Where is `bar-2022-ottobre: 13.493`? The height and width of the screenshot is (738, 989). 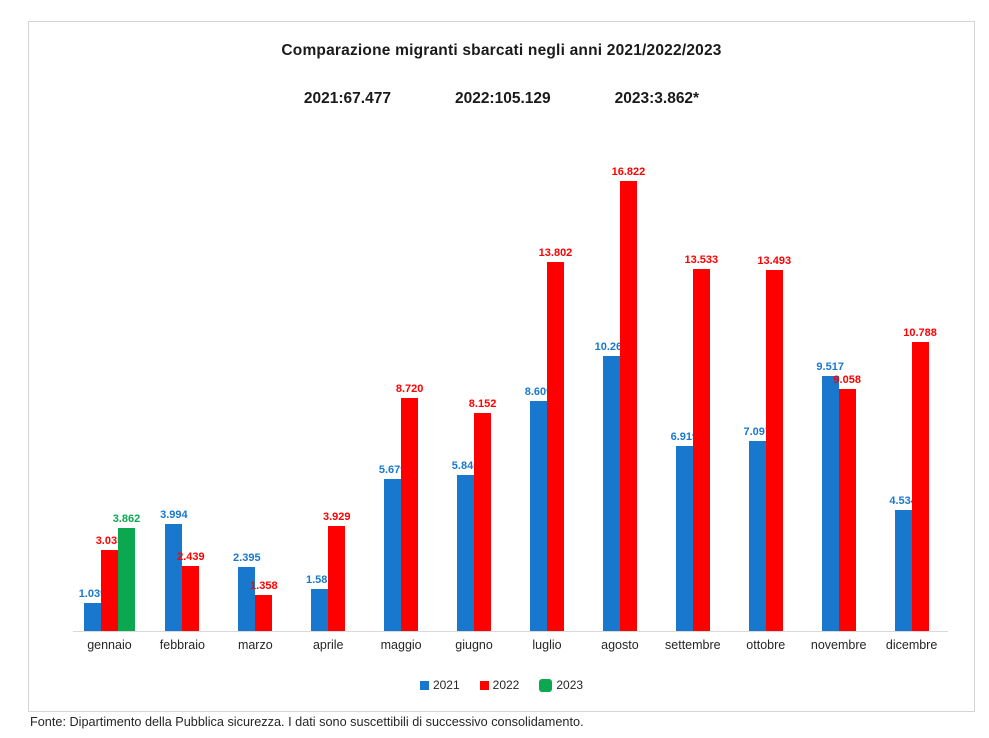 bar-2022-ottobre: 13.493 is located at coordinates (774, 443).